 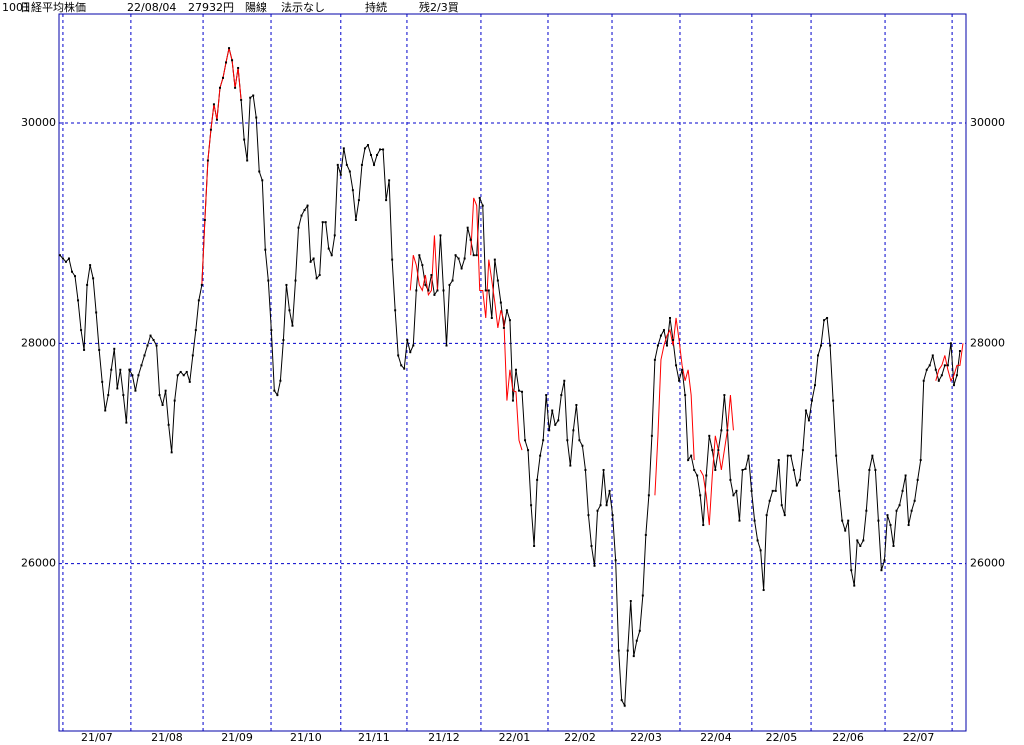 What do you see at coordinates (167, 737) in the screenshot?
I see `x-tick-label: 21/08` at bounding box center [167, 737].